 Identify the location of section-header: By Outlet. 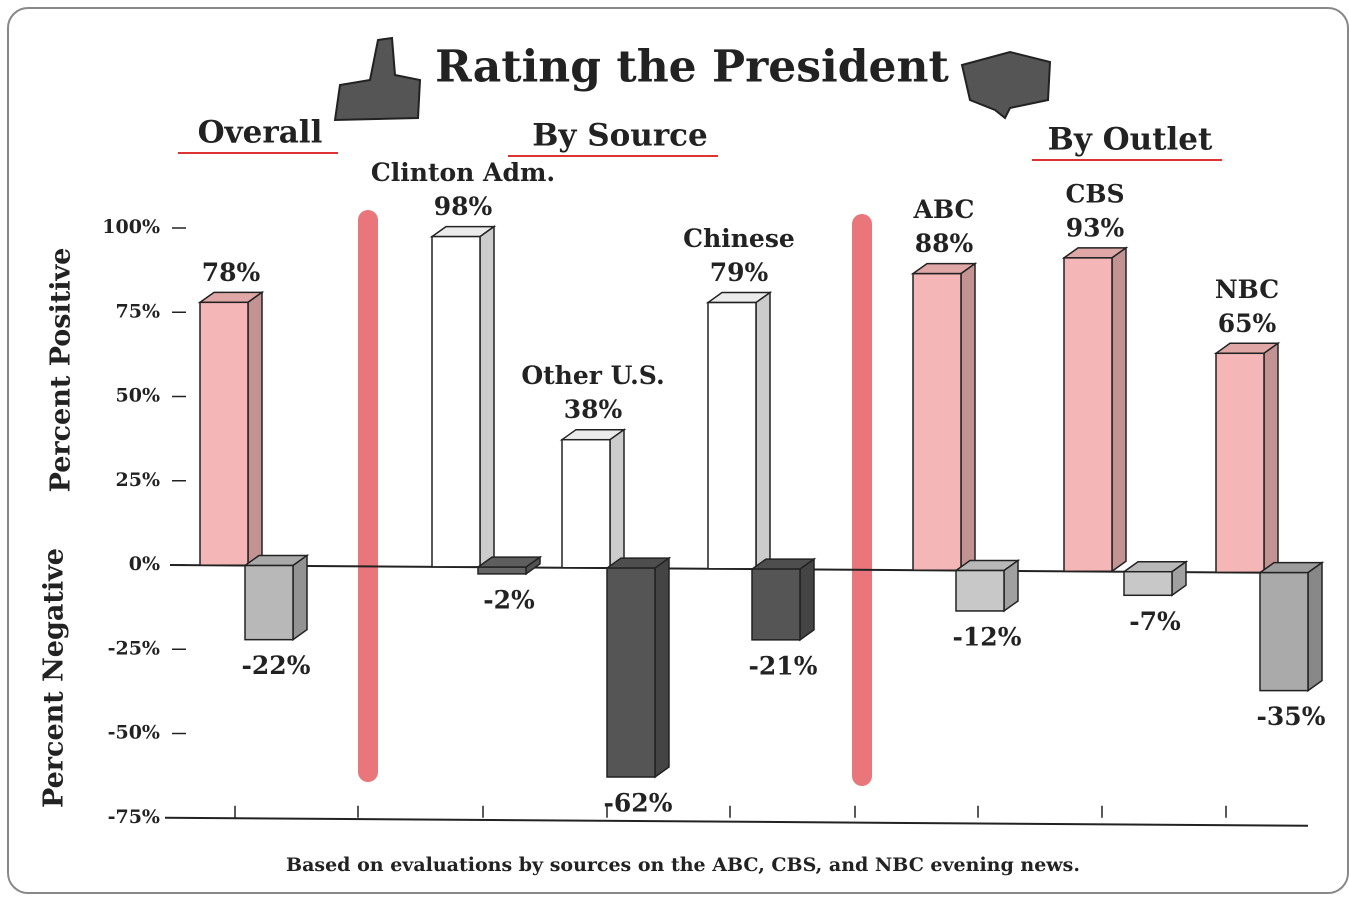
(1130, 140).